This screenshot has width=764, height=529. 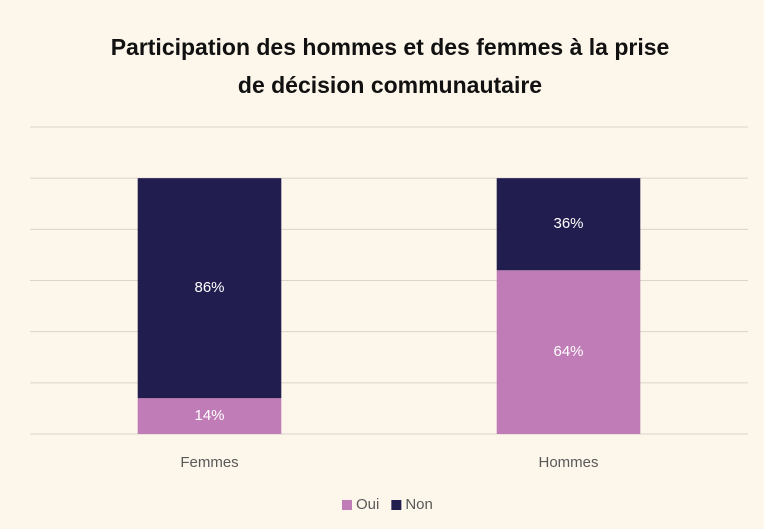 I want to click on data-label: 64%, so click(x=568, y=351).